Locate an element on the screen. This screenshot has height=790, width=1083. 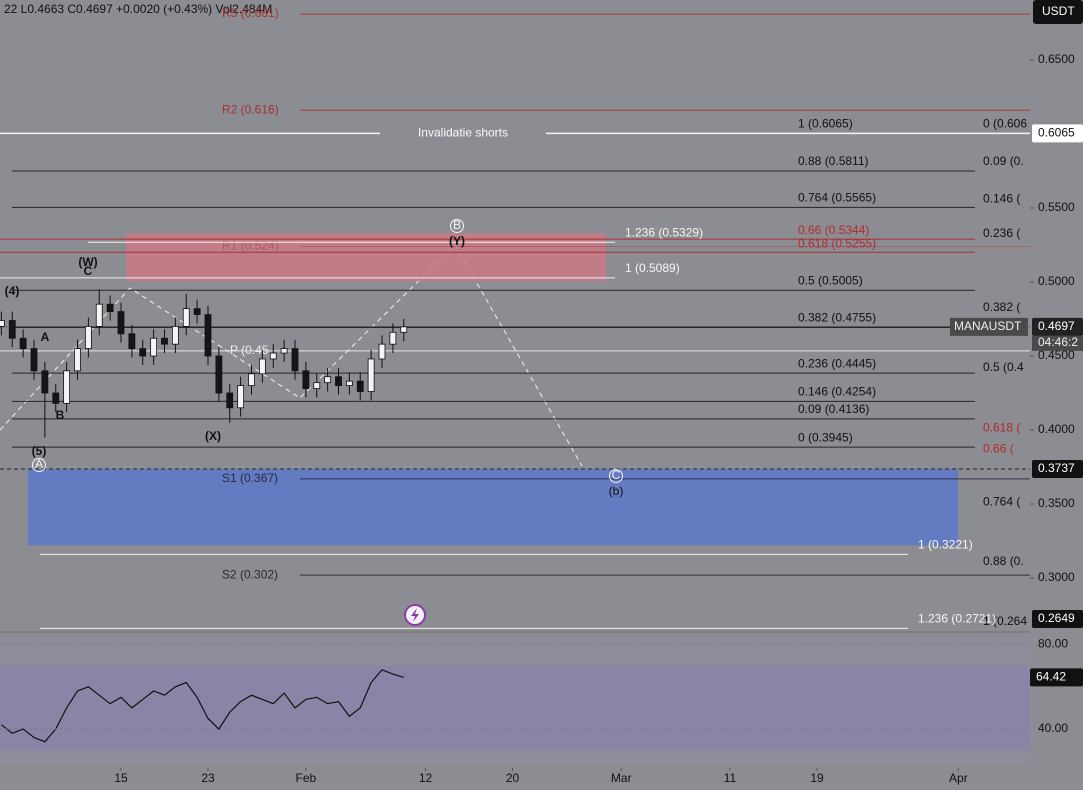
wave-label: (X) is located at coordinates (213, 436).